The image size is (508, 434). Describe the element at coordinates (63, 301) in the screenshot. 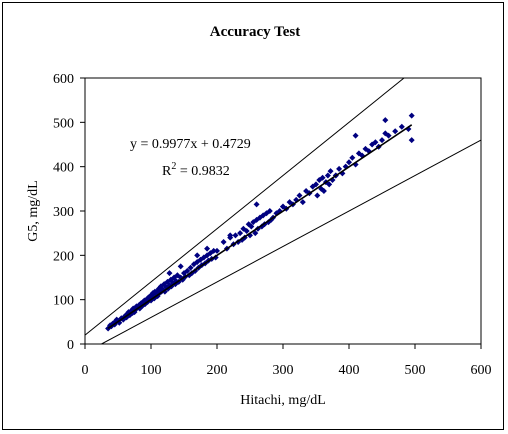

I see `y-tick-label: 100` at that location.